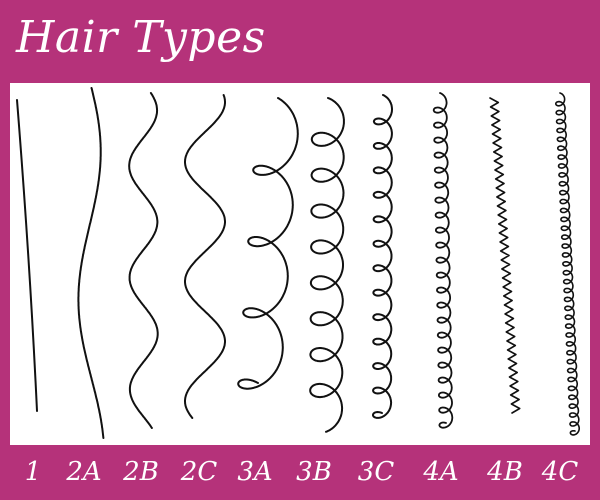 This screenshot has height=500, width=600. Describe the element at coordinates (314, 472) in the screenshot. I see `label-type-3b: 3B` at that location.